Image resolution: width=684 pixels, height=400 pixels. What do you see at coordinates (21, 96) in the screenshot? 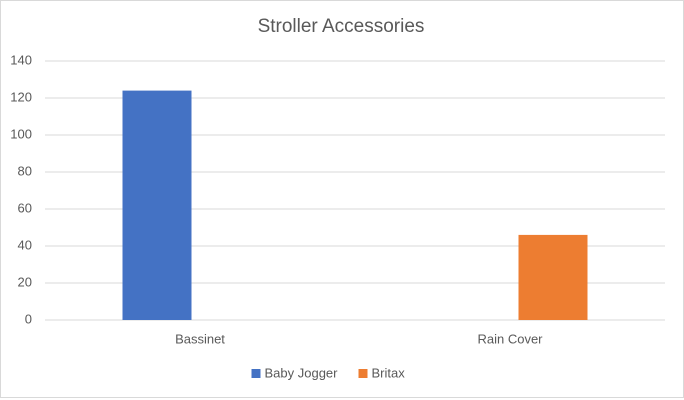
I see `y-tick-label: 120` at bounding box center [21, 96].